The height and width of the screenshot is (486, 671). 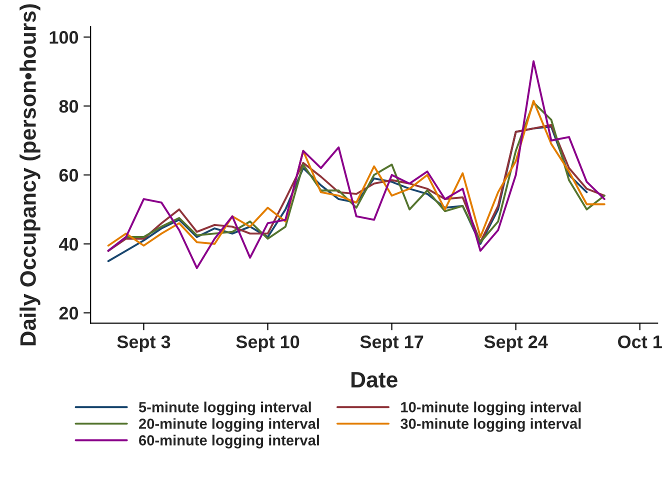 What do you see at coordinates (640, 341) in the screenshot?
I see `x-tick-label: Oct 1` at bounding box center [640, 341].